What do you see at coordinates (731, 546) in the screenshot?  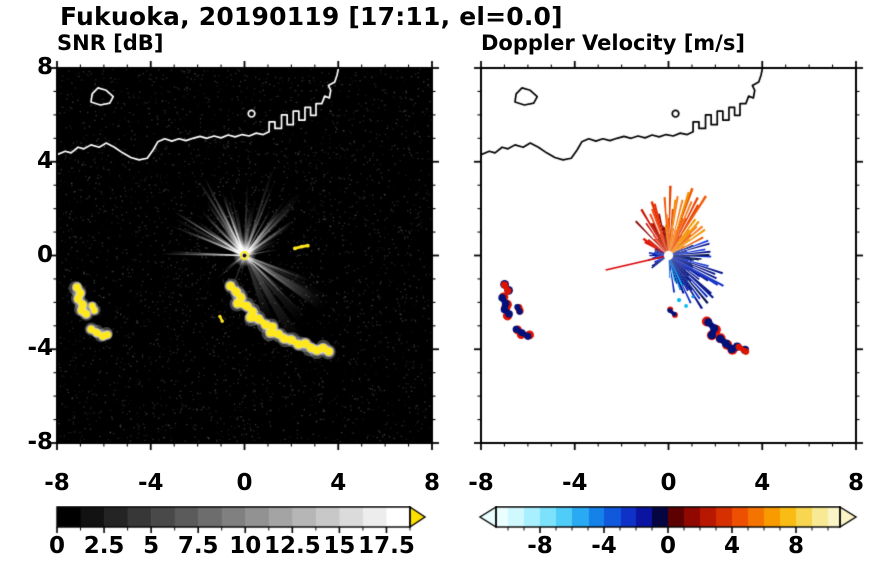 I see `colorbar-tick-label: 4` at bounding box center [731, 546].